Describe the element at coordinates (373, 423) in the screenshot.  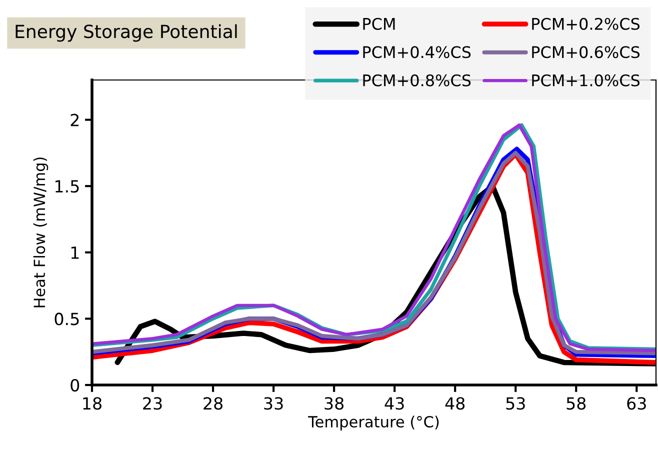
I see `x-axis-title: Temperature (°C)` at that location.